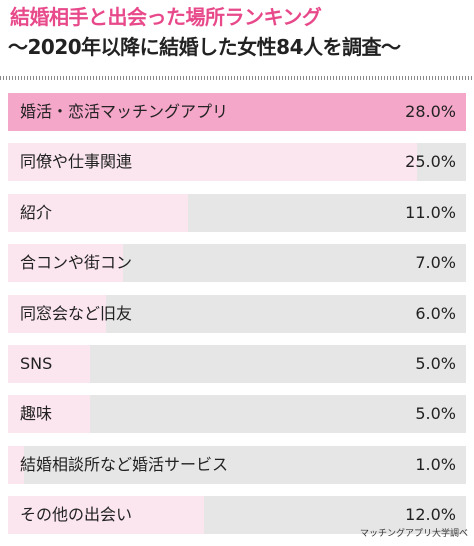 The image size is (474, 546). What do you see at coordinates (435, 262) in the screenshot?
I see `value-label: 7.0%` at bounding box center [435, 262].